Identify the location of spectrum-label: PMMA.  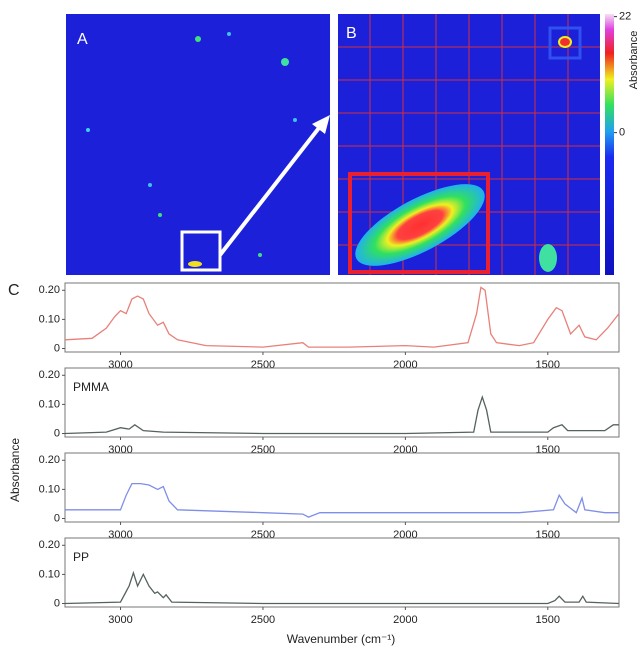
(91, 387).